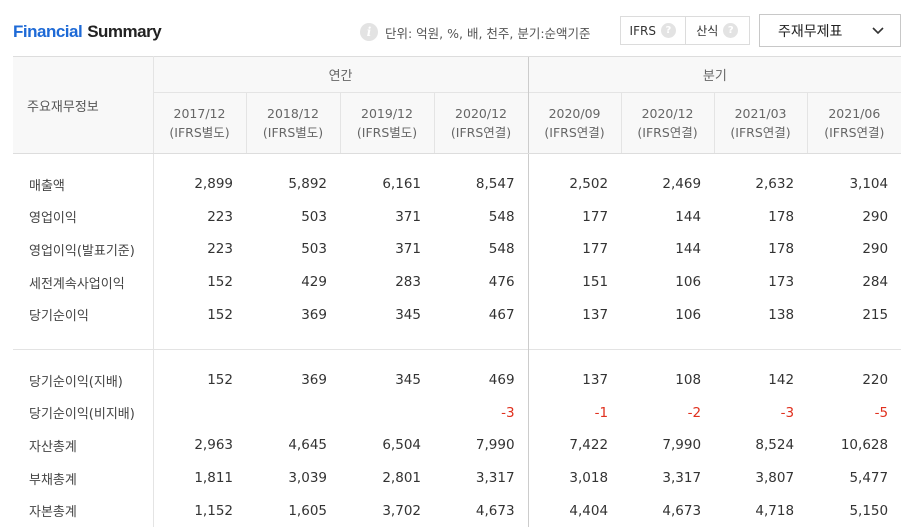 The height and width of the screenshot is (527, 916). What do you see at coordinates (864, 445) in the screenshot?
I see `value-cell: 10,628` at bounding box center [864, 445].